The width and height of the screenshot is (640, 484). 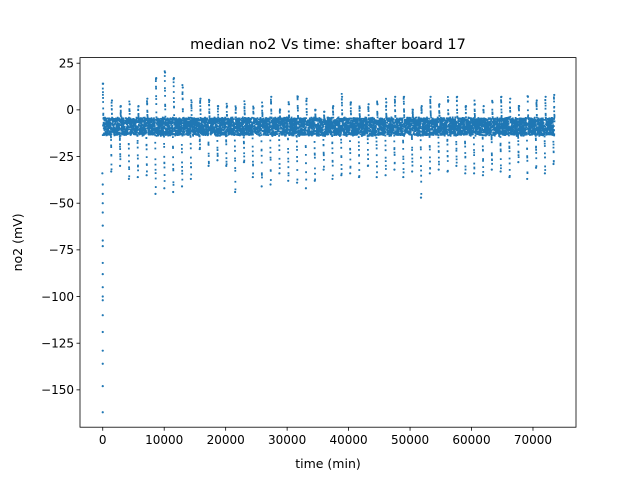 What do you see at coordinates (61, 157) in the screenshot?
I see `y-tick-label: −25` at bounding box center [61, 157].